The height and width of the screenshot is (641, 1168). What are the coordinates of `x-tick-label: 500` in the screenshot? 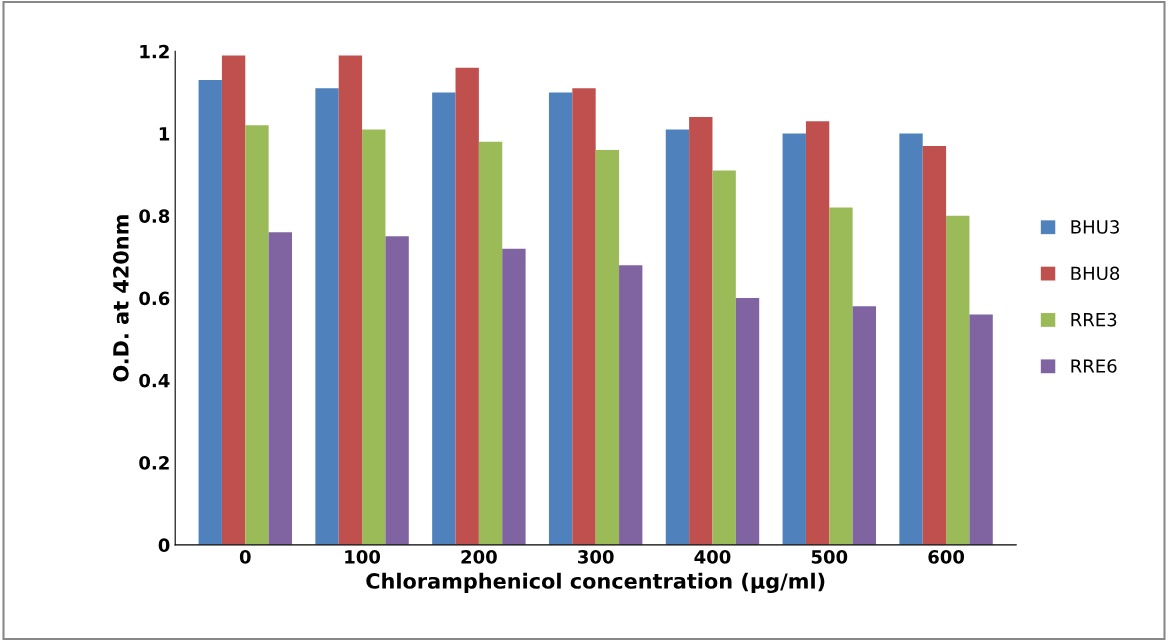 It's located at (829, 557).